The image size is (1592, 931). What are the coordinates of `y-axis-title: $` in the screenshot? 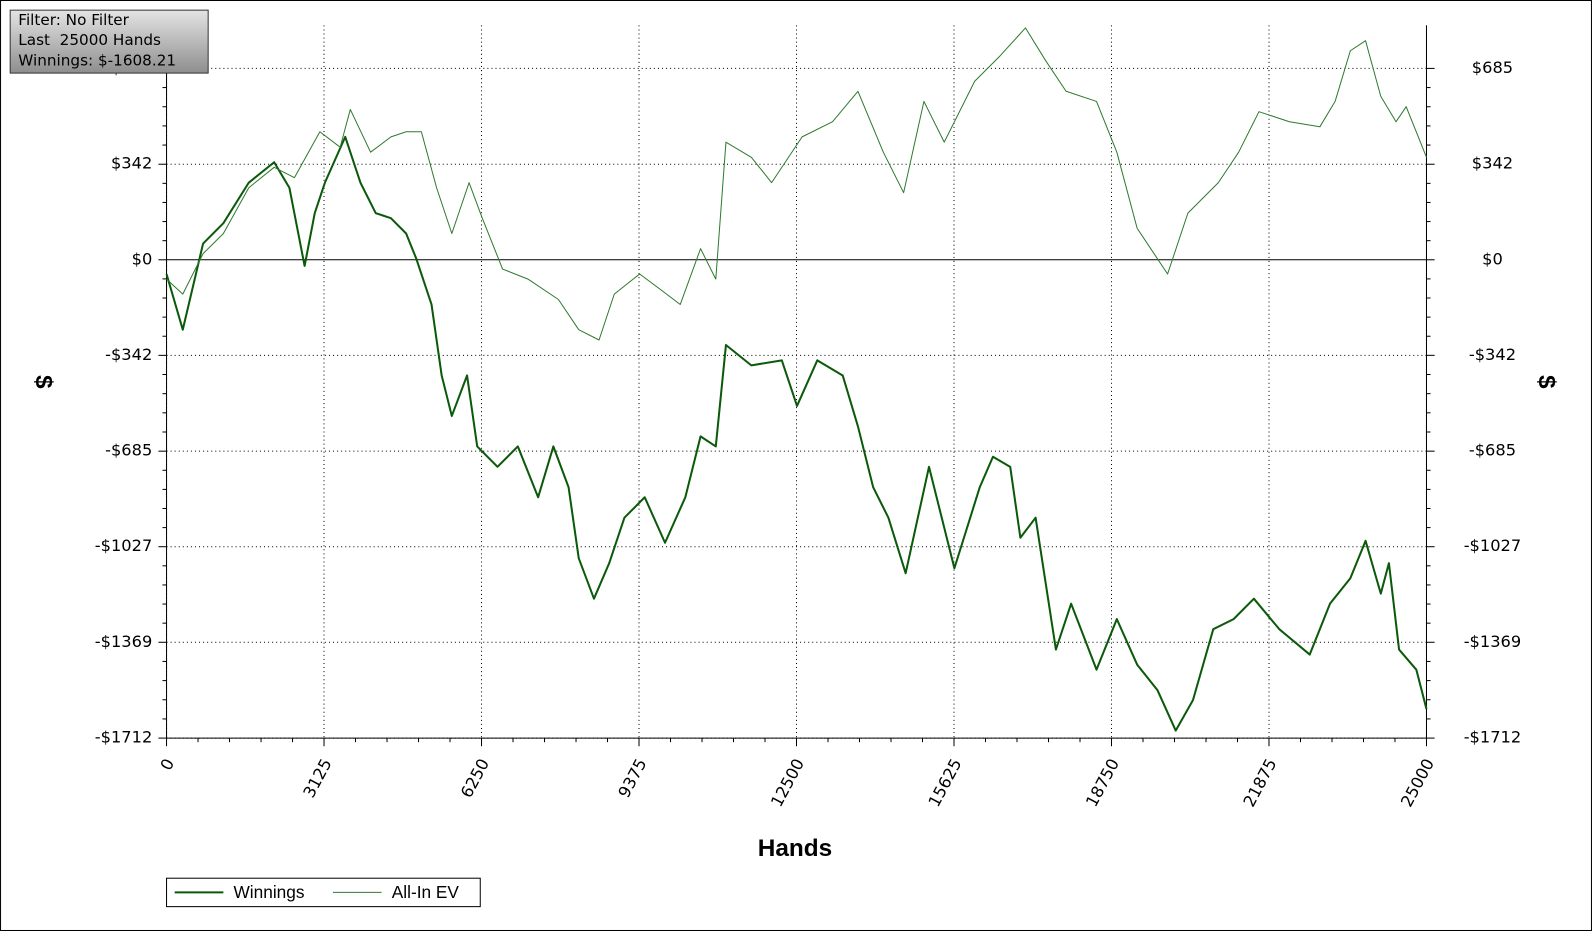 It's located at (43, 382).